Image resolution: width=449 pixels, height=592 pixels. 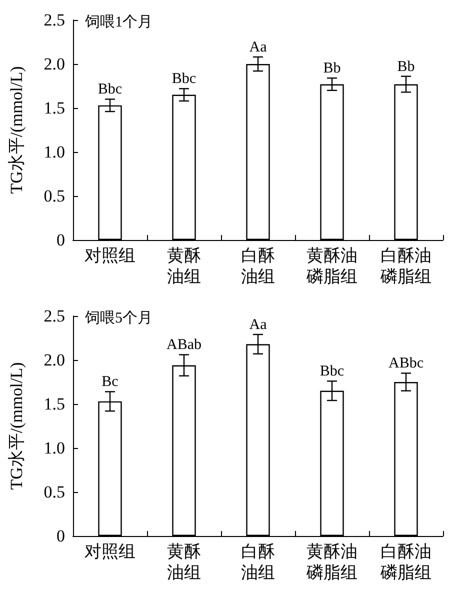 What do you see at coordinates (118, 22) in the screenshot?
I see `chart-title: 饲喂1个月` at bounding box center [118, 22].